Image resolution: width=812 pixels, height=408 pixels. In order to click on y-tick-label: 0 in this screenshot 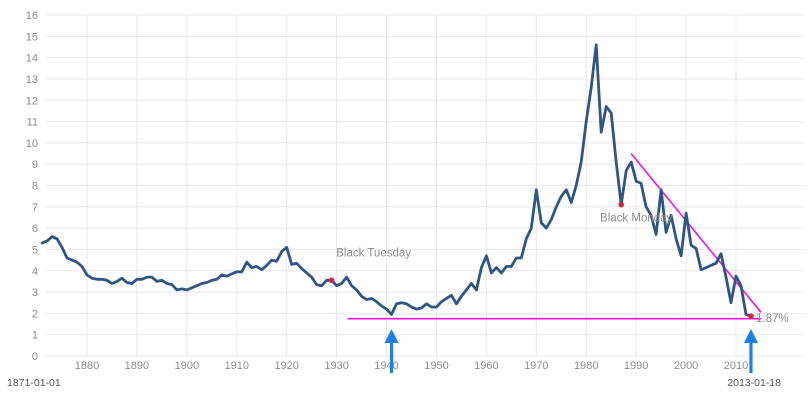, I will do `click(35, 357)`.